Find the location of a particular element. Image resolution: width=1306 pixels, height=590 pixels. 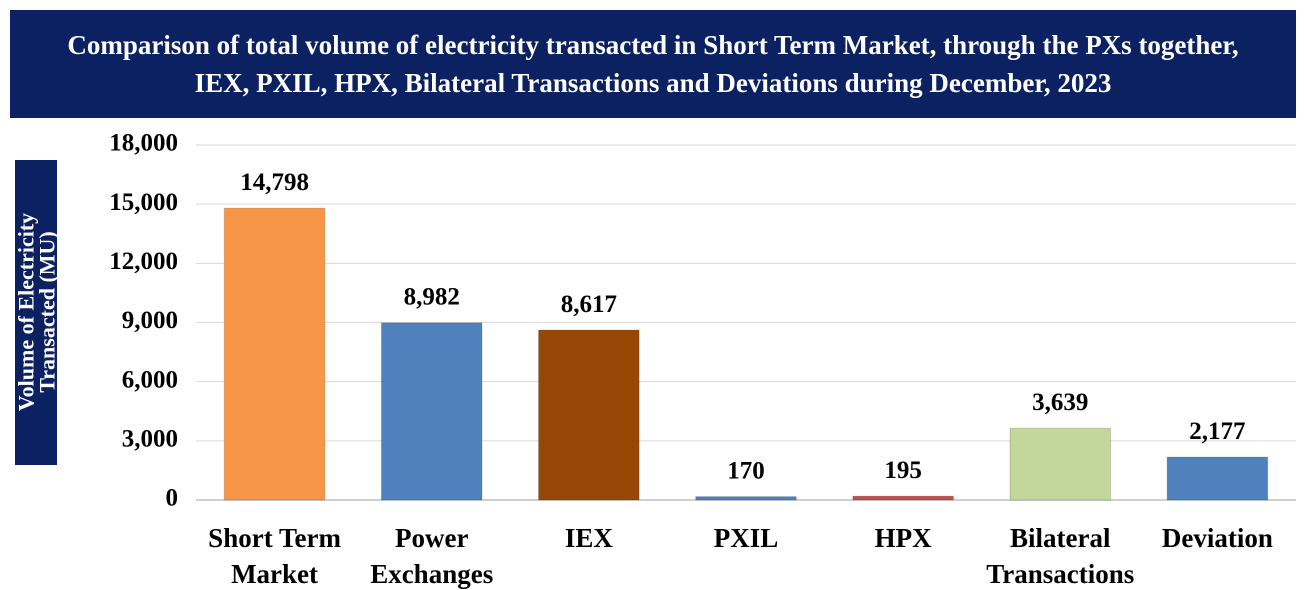

data-label: 170 is located at coordinates (746, 470).